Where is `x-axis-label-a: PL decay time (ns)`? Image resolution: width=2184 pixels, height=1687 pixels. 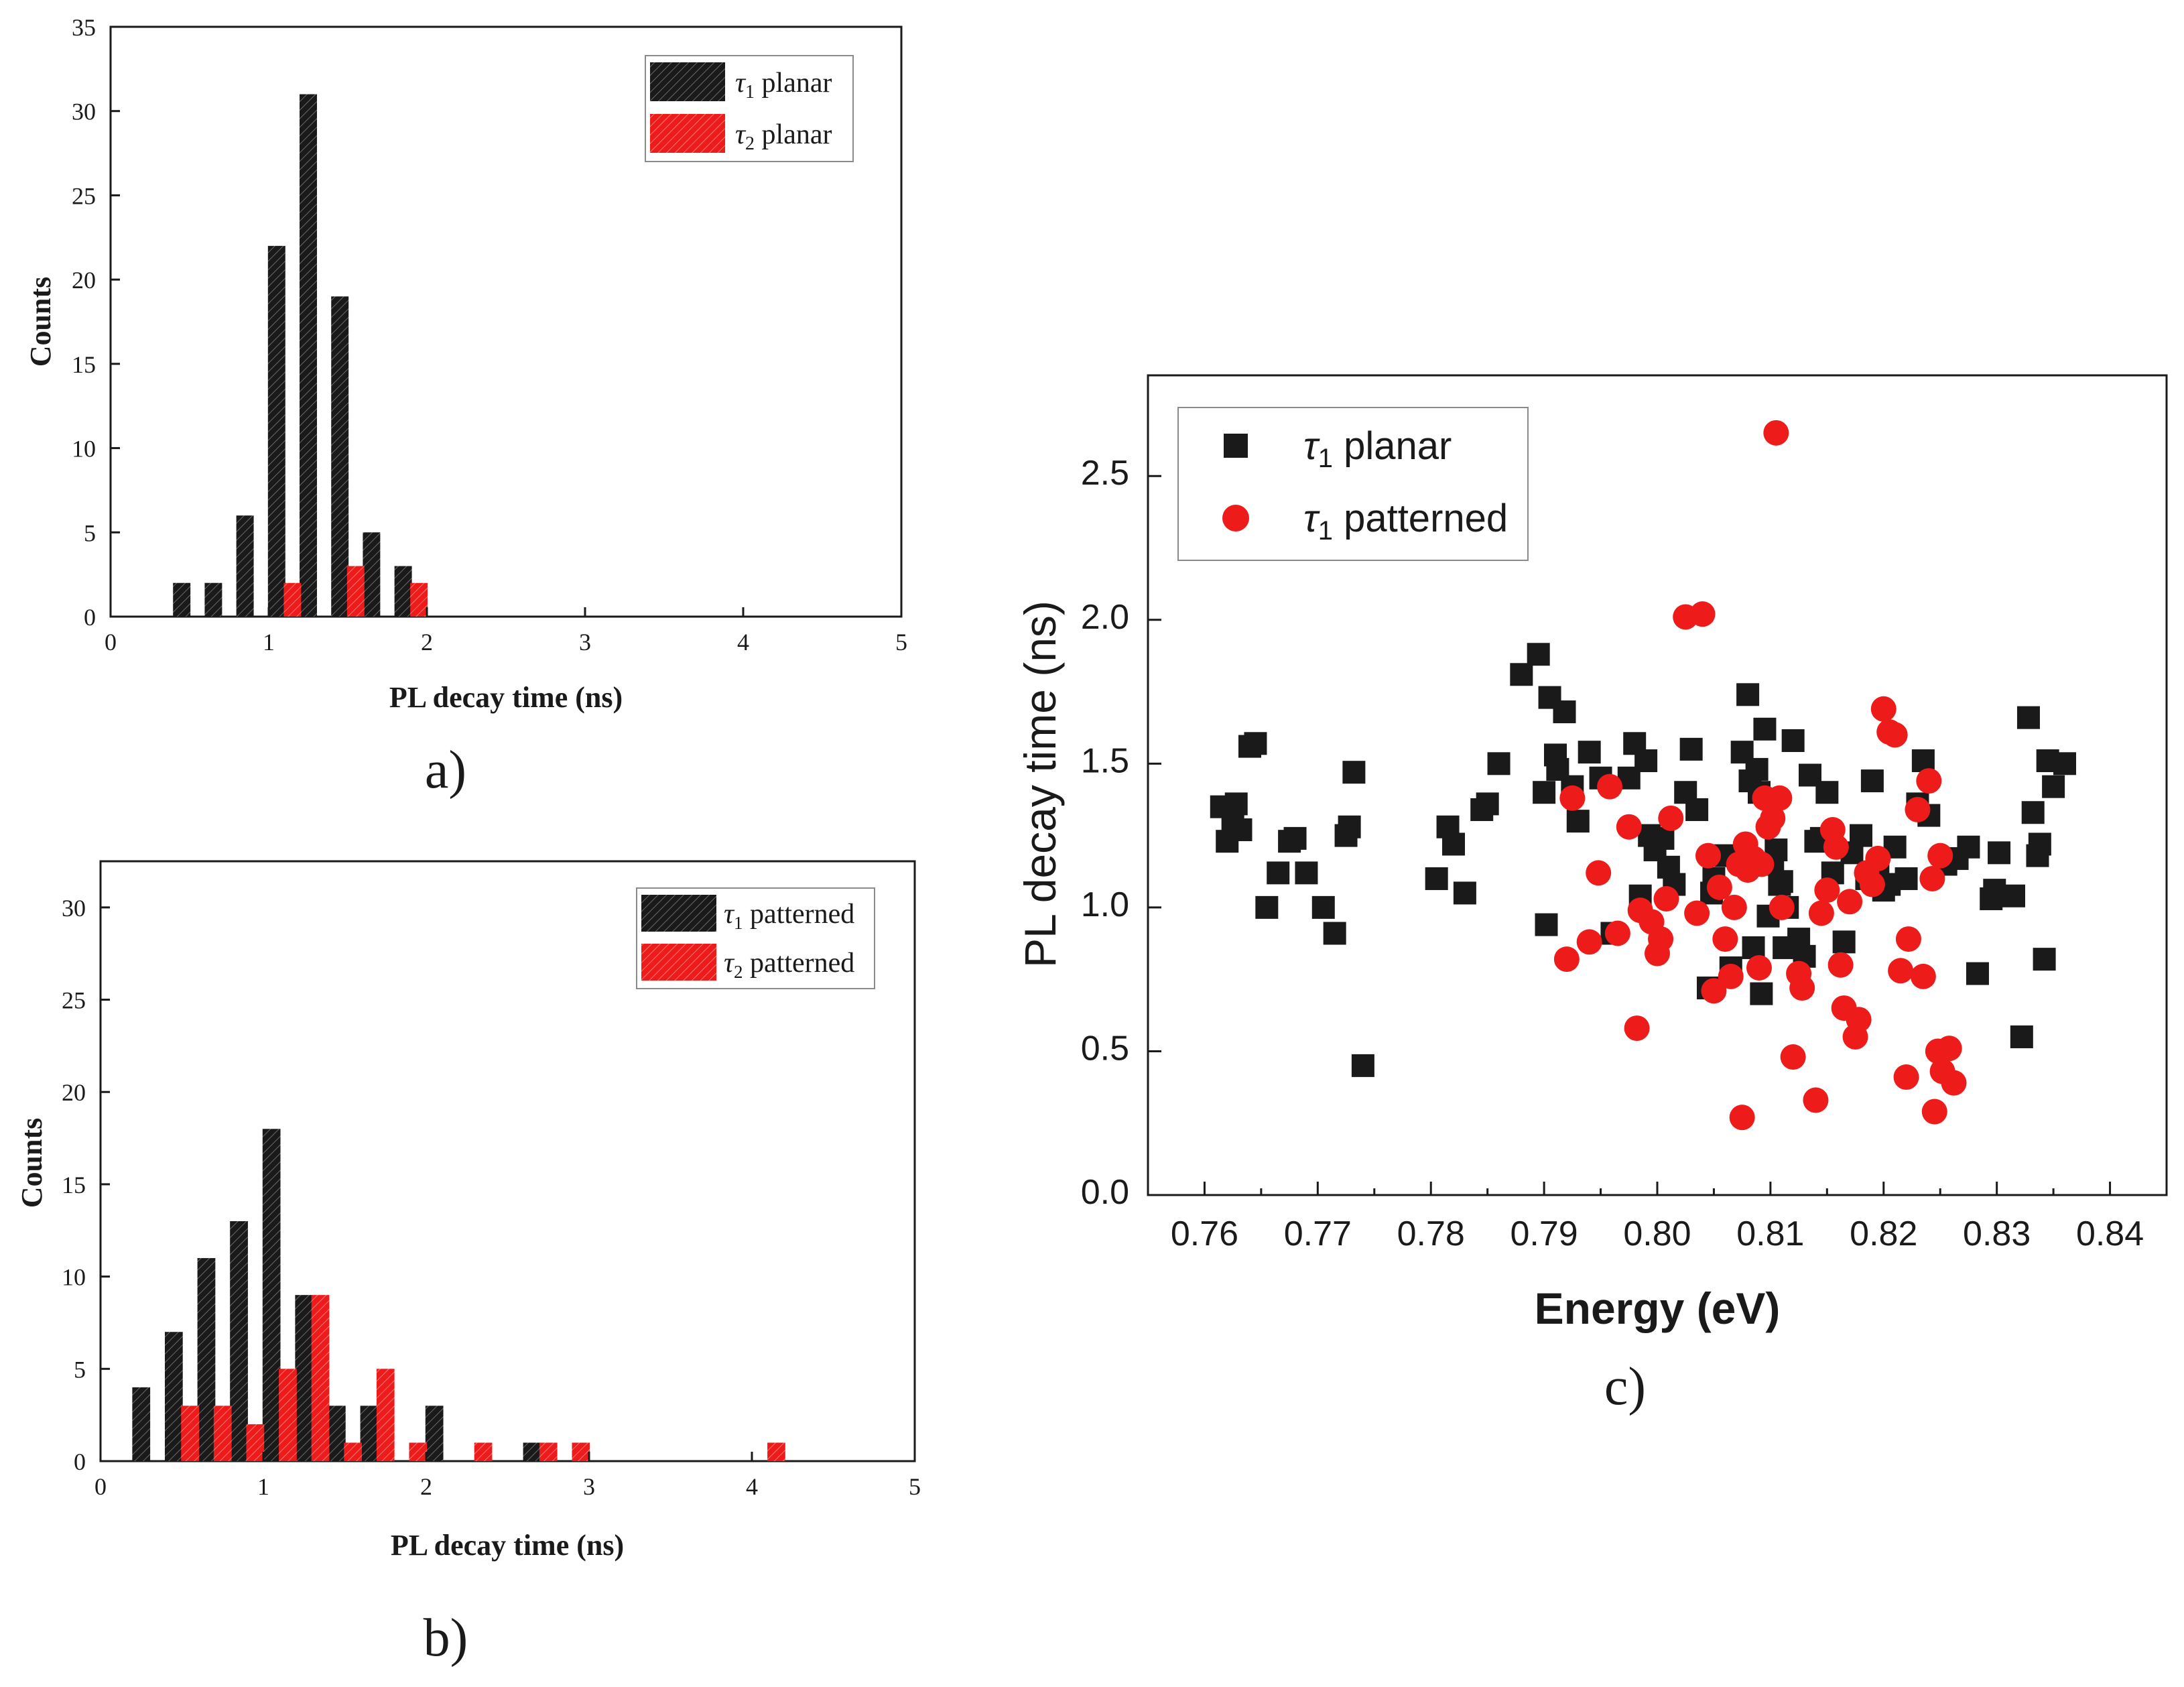 x-axis-label-a: PL decay time (ns) is located at coordinates (506, 697).